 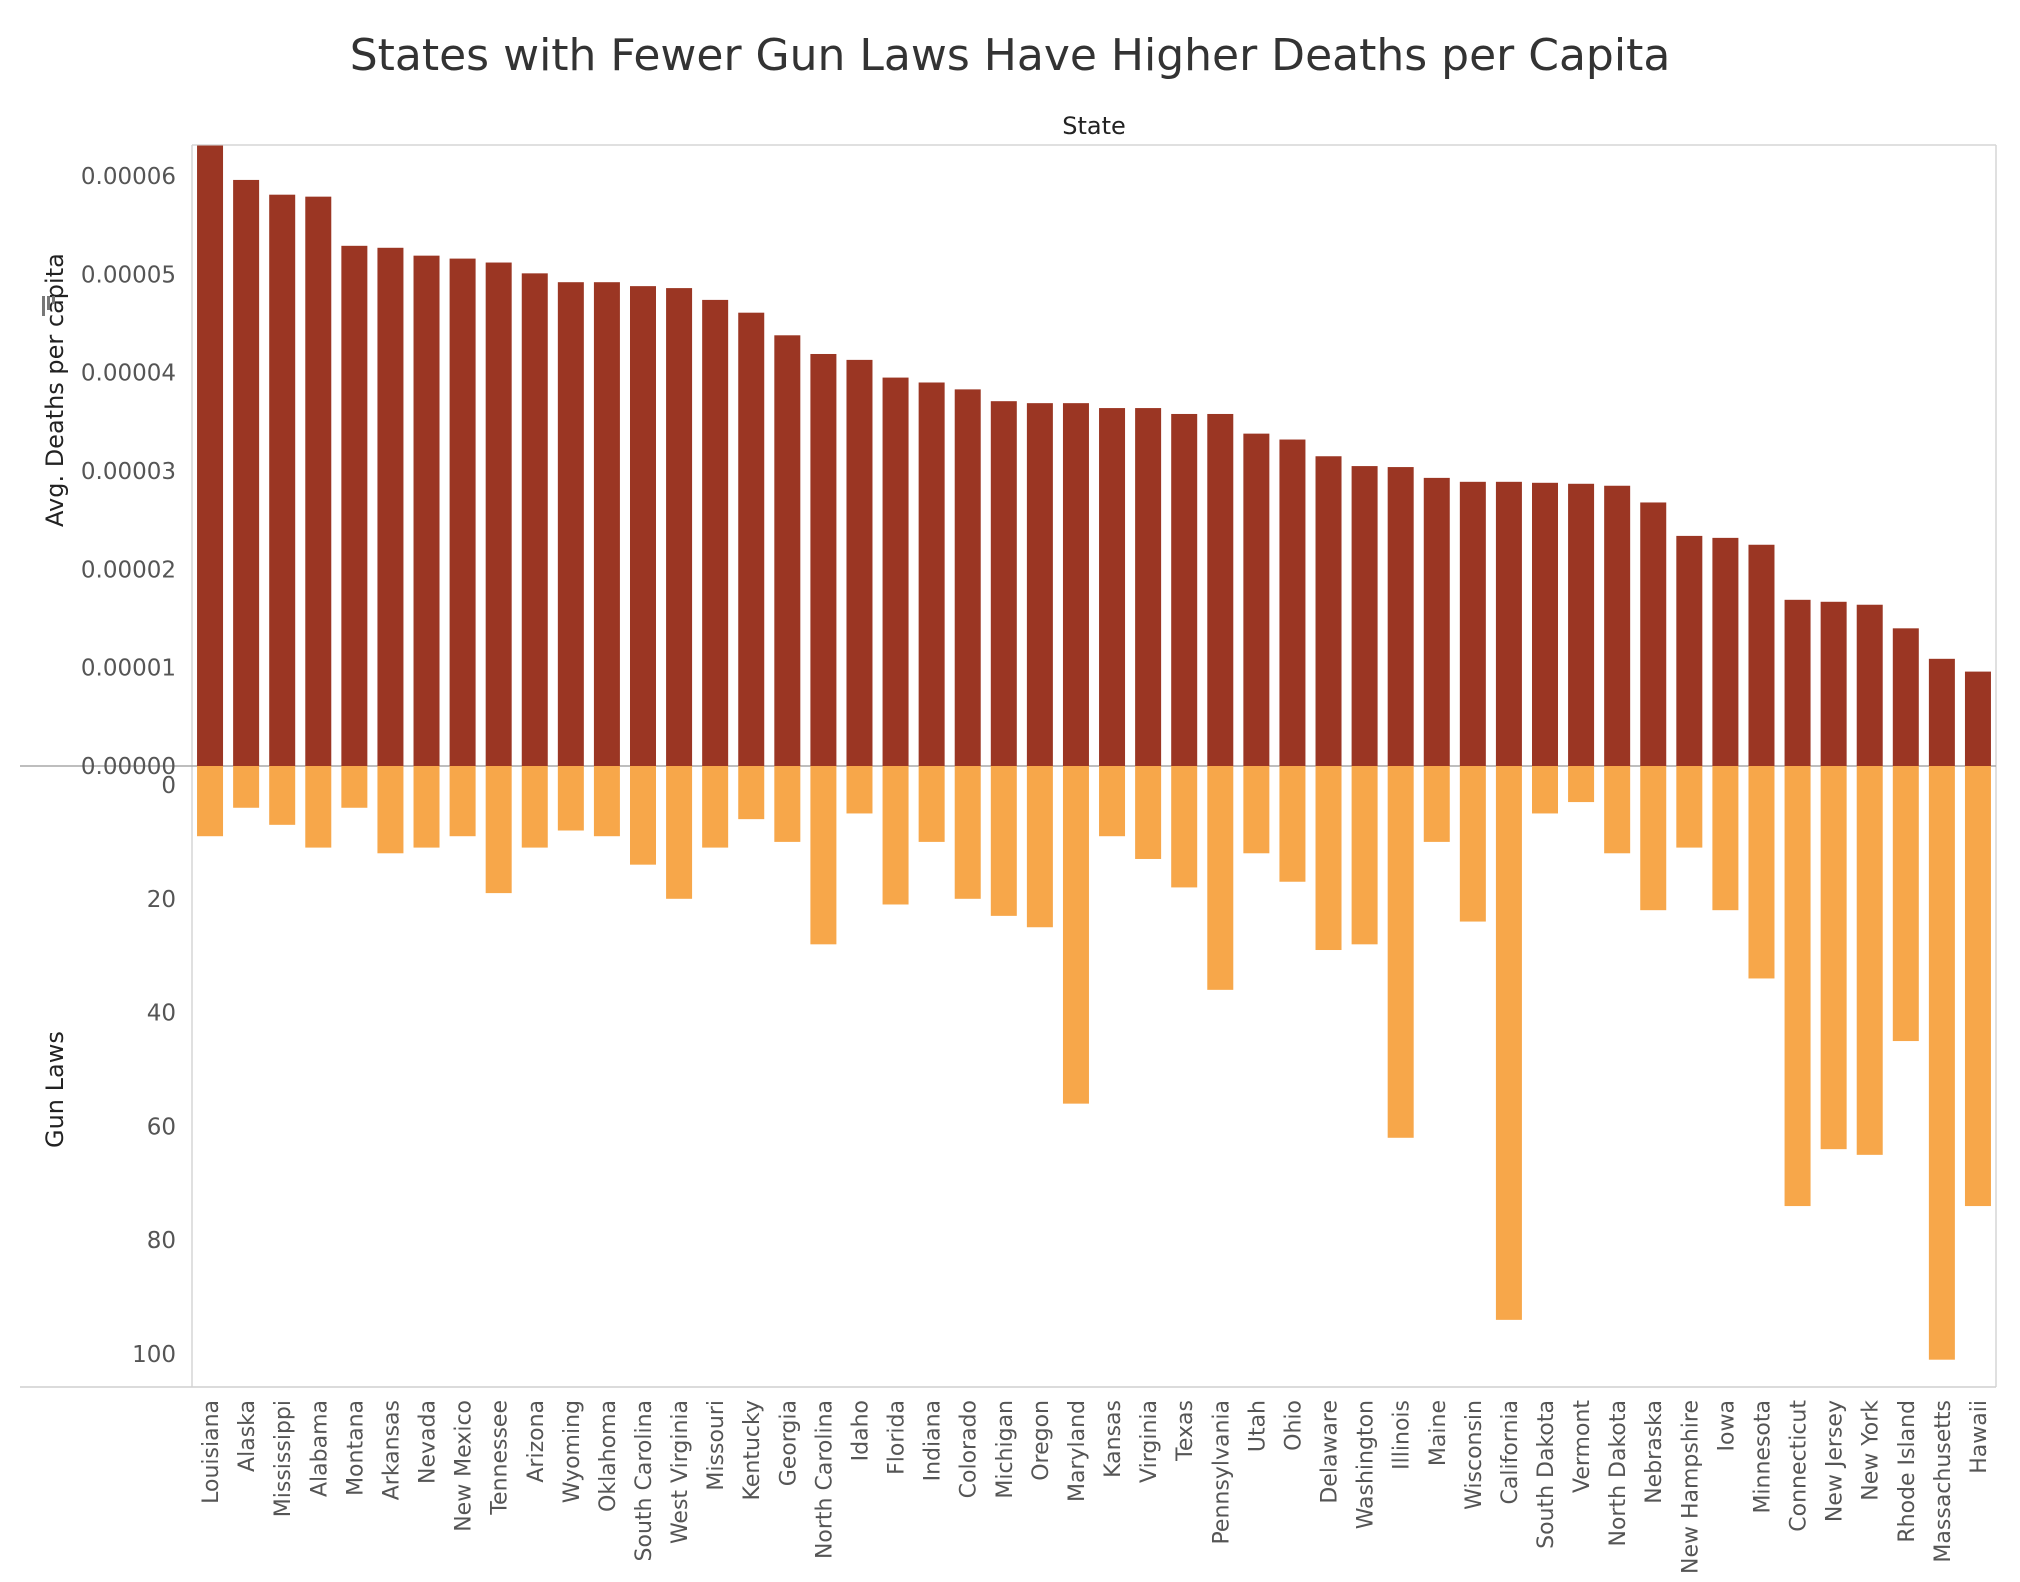 I want to click on state-tick-label: Tennessee, so click(x=500, y=1458).